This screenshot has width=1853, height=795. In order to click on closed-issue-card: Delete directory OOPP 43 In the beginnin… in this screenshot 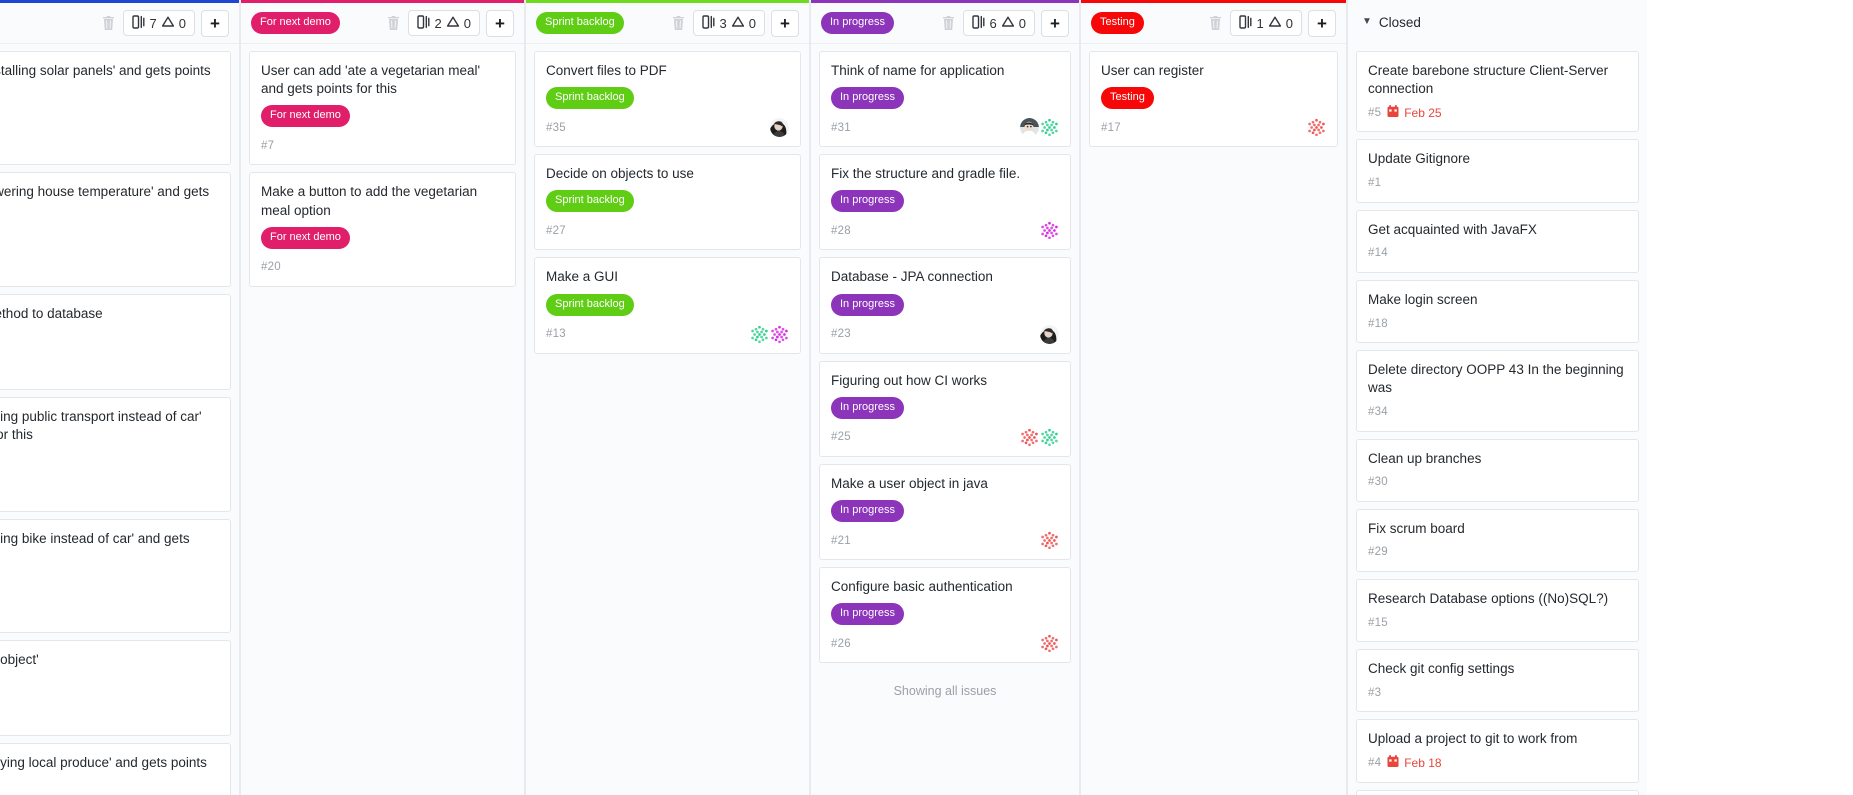, I will do `click(1497, 391)`.